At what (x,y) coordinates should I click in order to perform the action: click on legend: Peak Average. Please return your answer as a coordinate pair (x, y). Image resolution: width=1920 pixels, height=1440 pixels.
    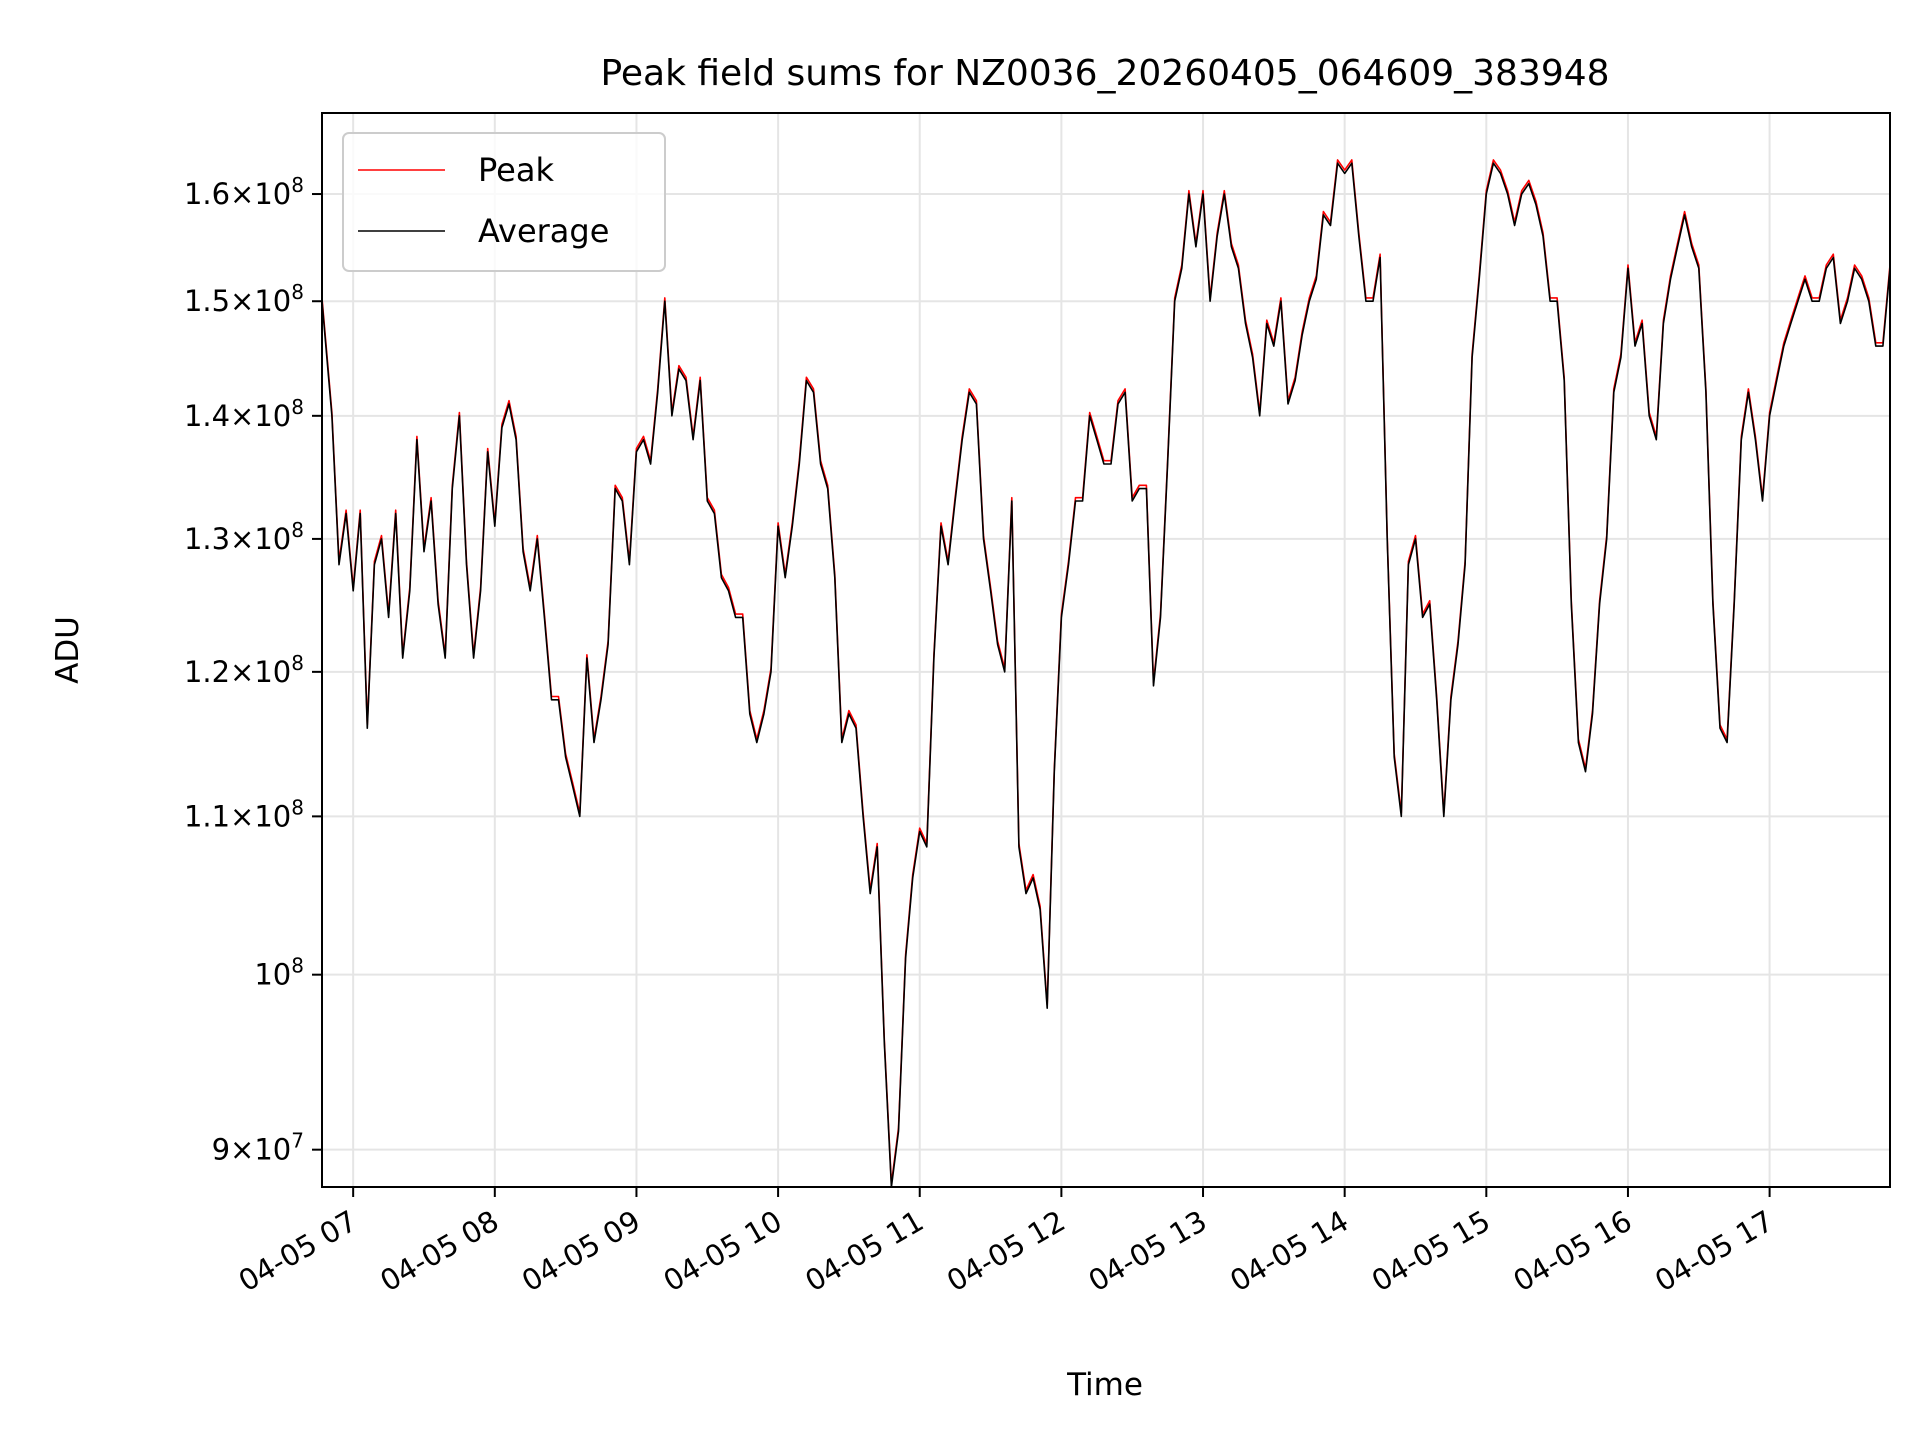
    Looking at the image, I should click on (504, 202).